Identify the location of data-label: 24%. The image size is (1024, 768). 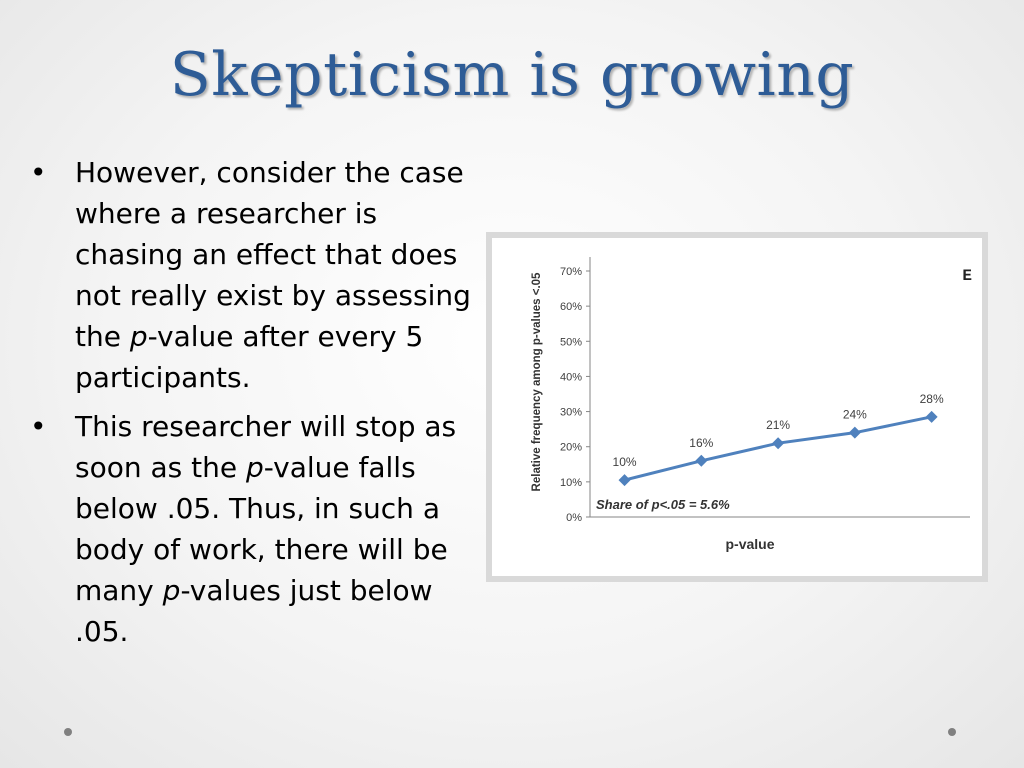
(855, 415).